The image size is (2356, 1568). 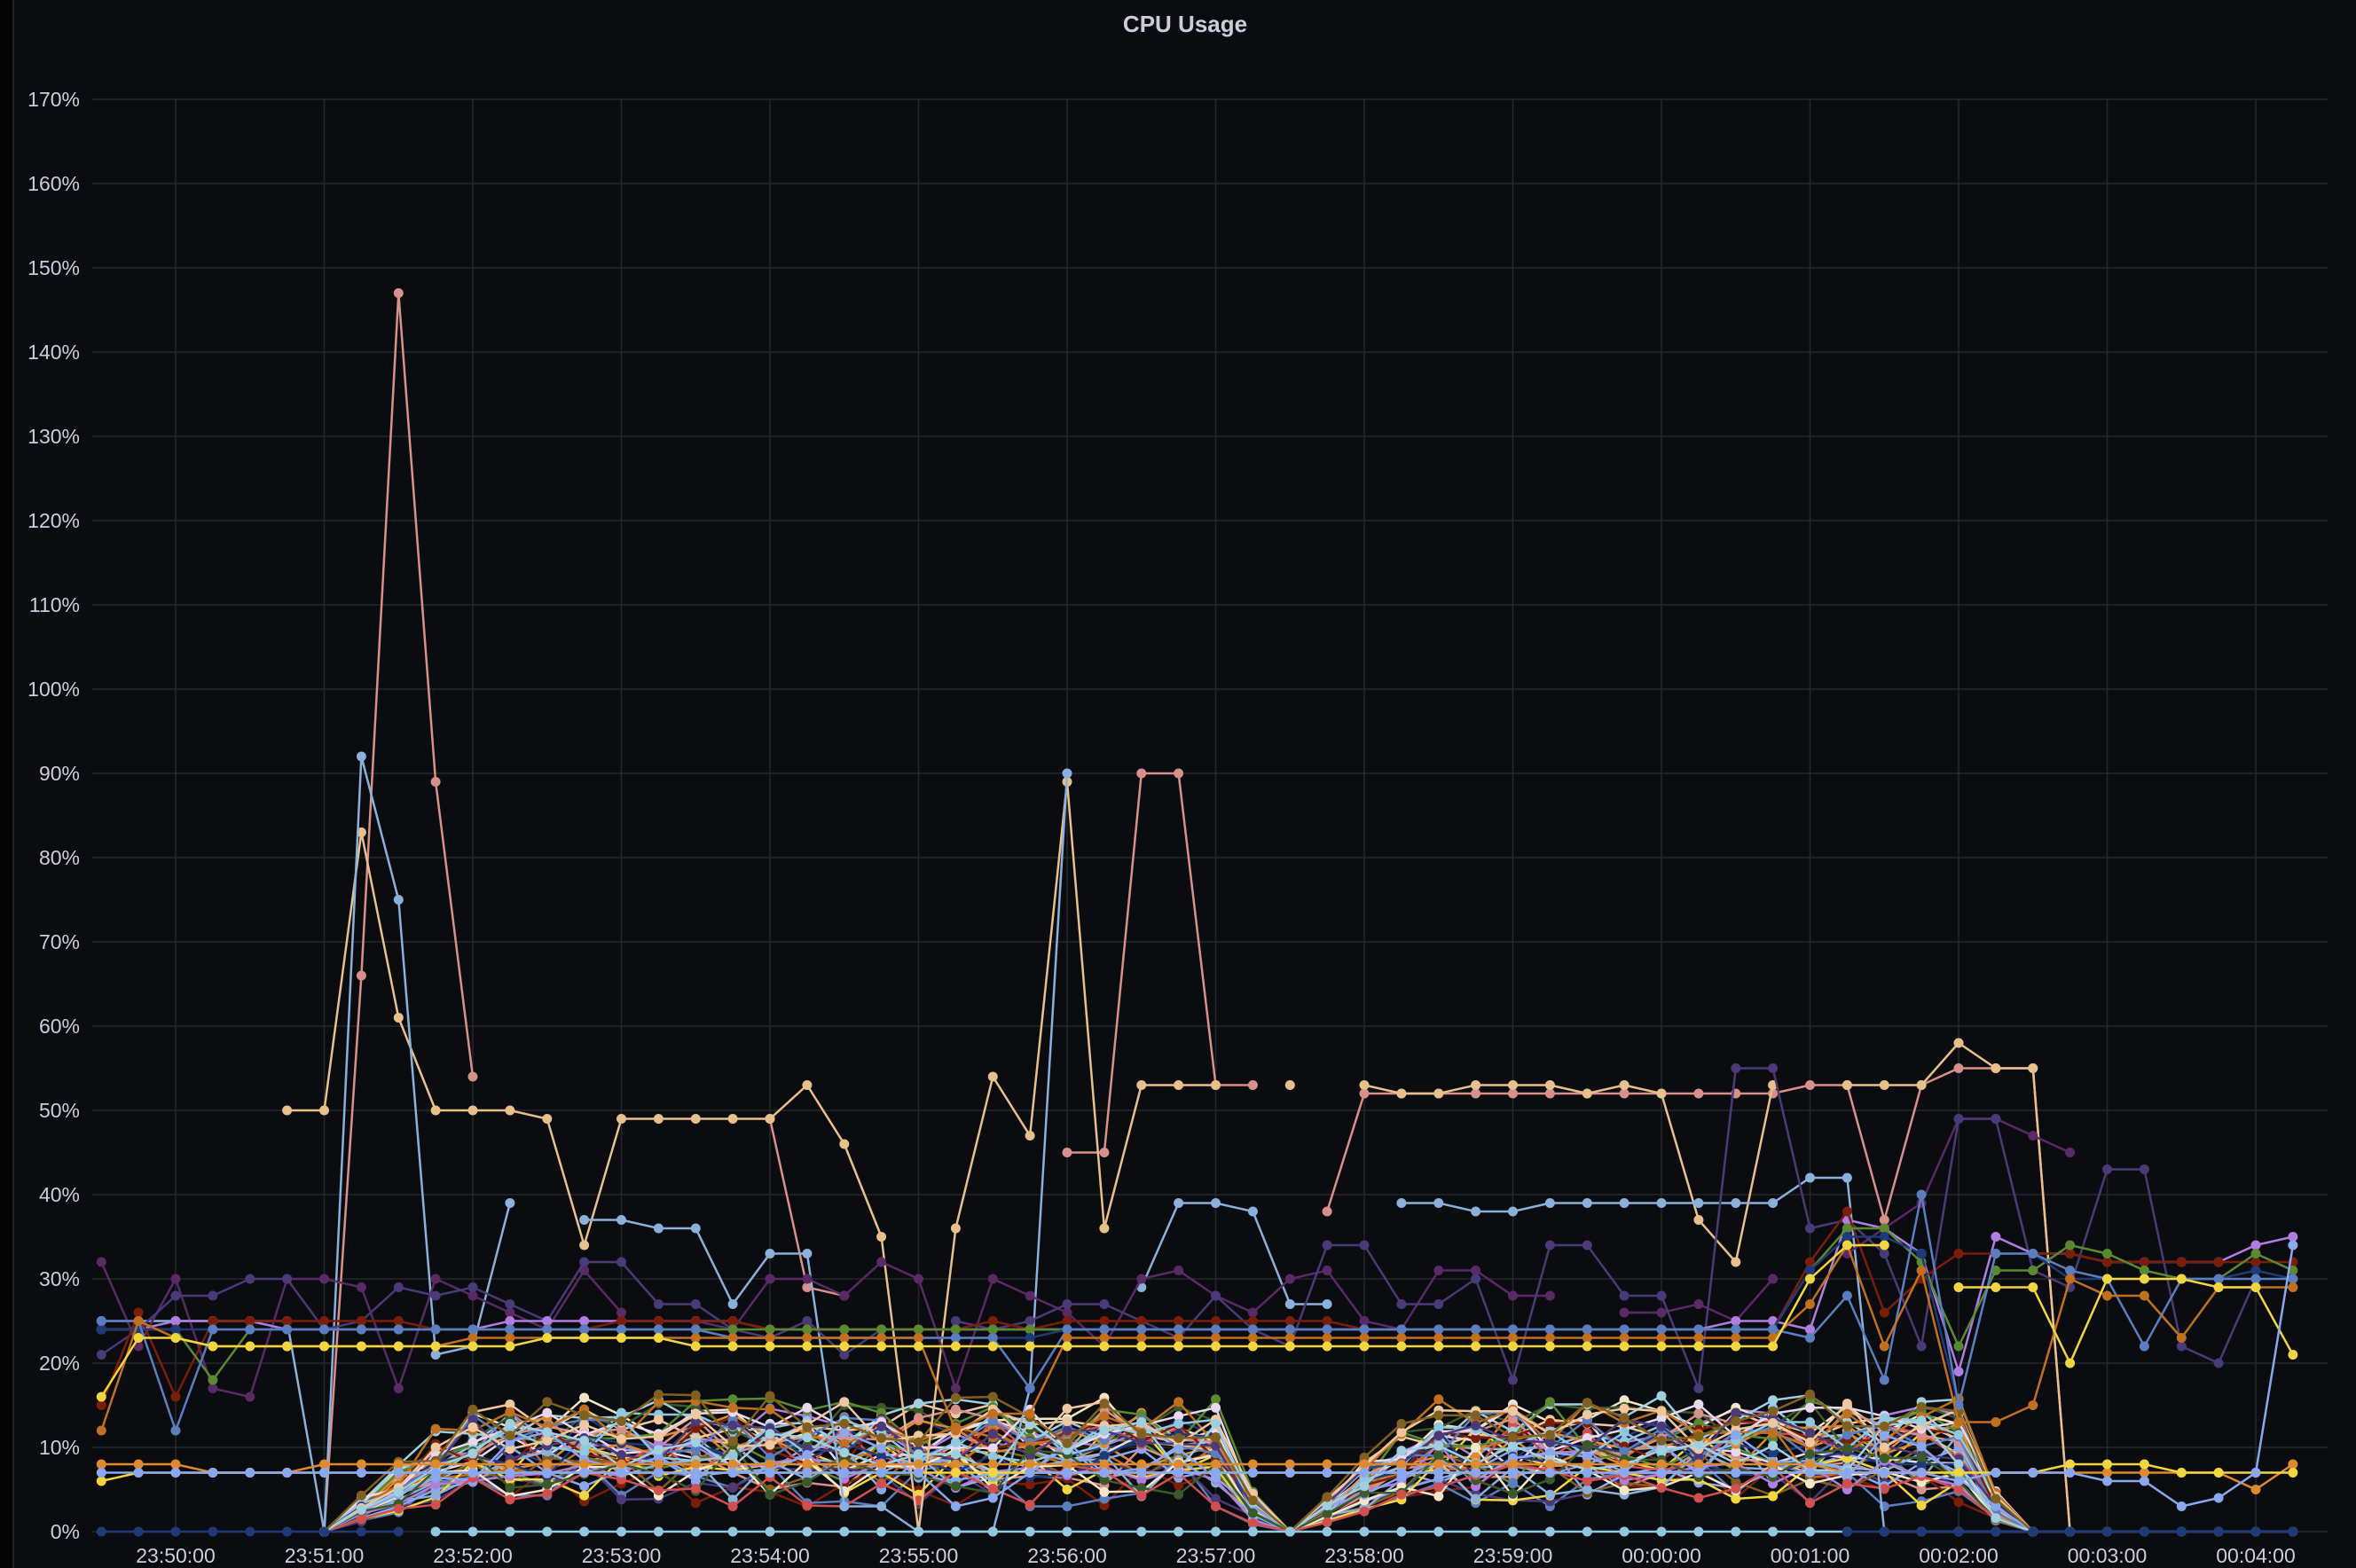 What do you see at coordinates (770, 1555) in the screenshot?
I see `x-axis-tick-label: 23:54:00` at bounding box center [770, 1555].